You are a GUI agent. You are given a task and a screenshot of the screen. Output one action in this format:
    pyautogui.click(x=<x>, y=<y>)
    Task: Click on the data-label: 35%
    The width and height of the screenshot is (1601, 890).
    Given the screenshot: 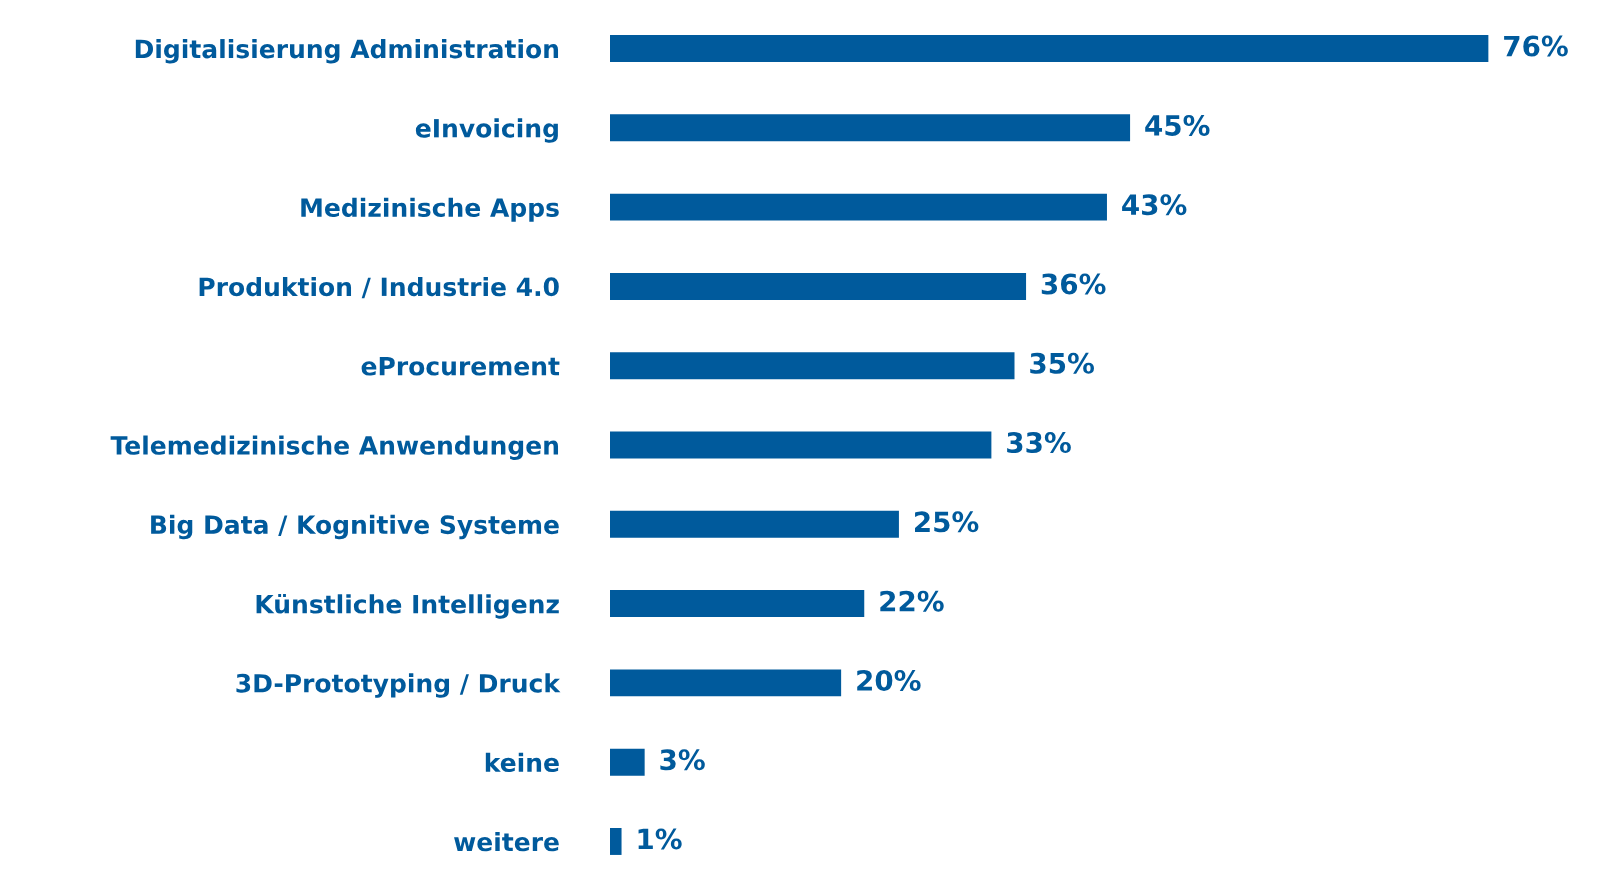 What is the action you would take?
    pyautogui.click(x=1062, y=363)
    